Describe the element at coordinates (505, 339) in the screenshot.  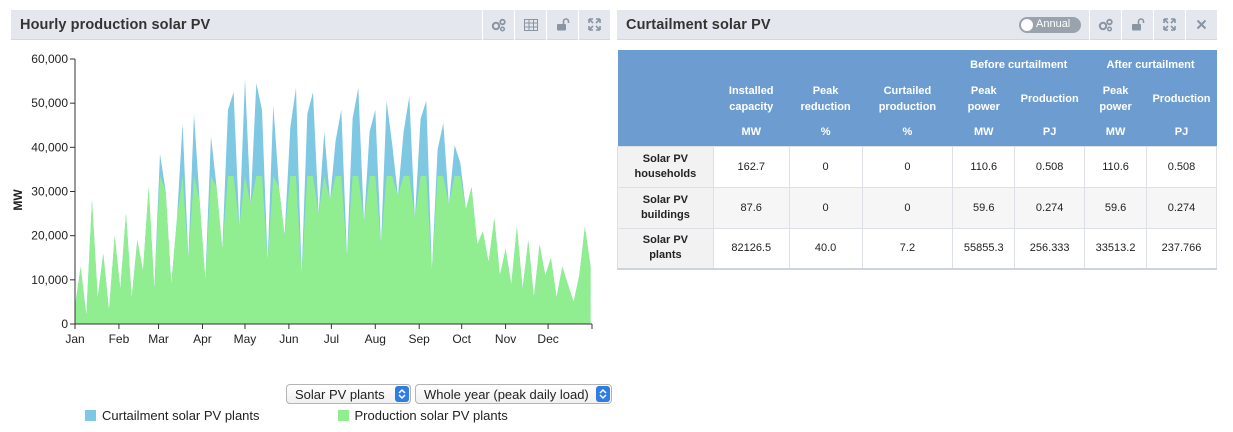
I see `x-tick-label: Nov` at that location.